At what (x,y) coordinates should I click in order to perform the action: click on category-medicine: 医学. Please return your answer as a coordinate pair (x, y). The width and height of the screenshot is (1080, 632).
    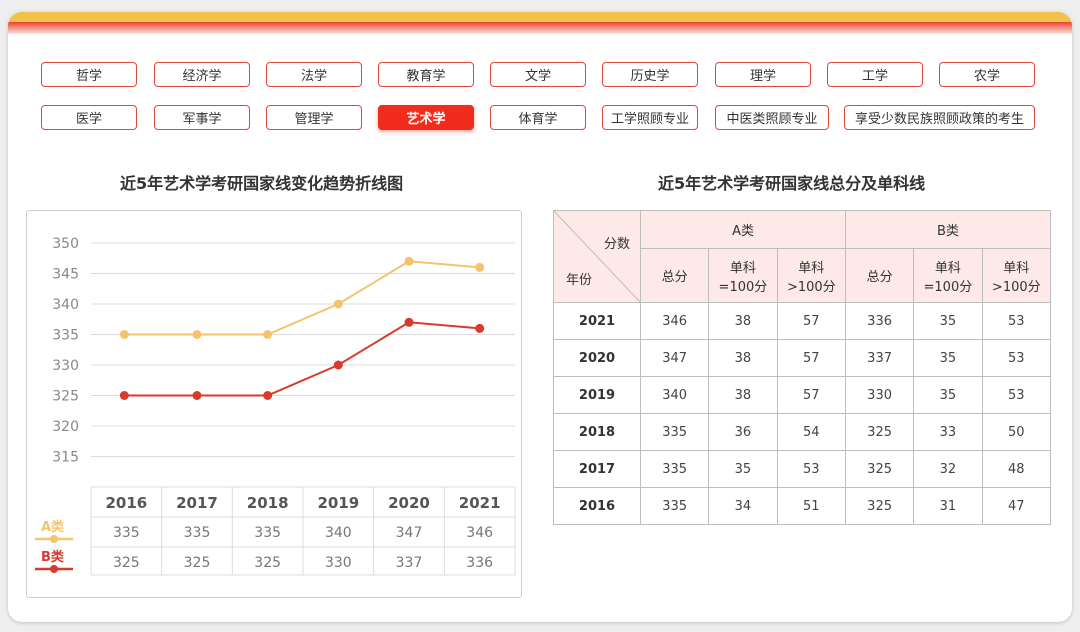
    Looking at the image, I should click on (89, 117).